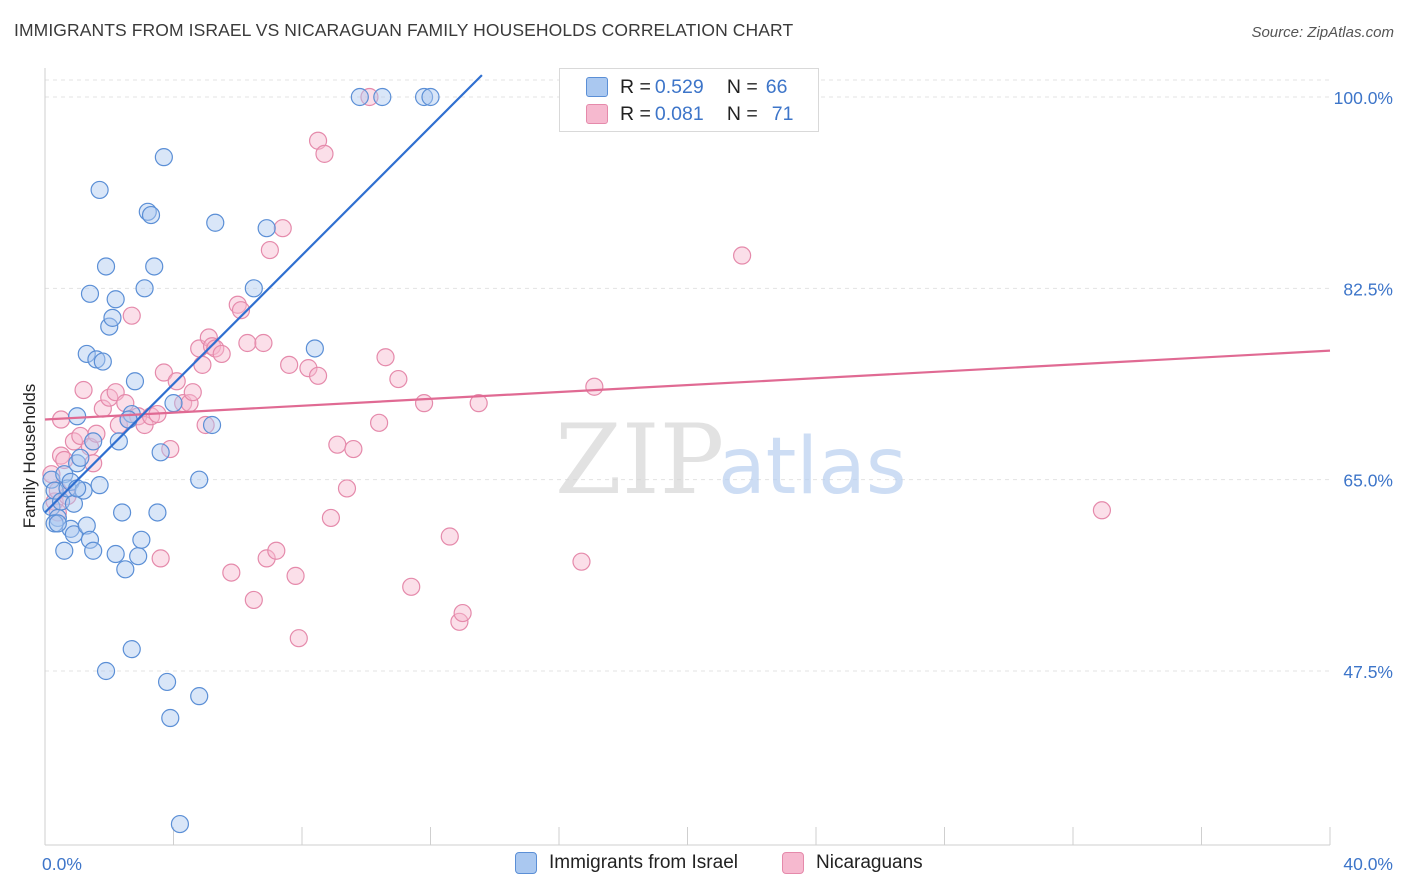 The width and height of the screenshot is (1406, 892). What do you see at coordinates (869, 862) in the screenshot?
I see `legend-label-nicaraguans: Nicaraguans` at bounding box center [869, 862].